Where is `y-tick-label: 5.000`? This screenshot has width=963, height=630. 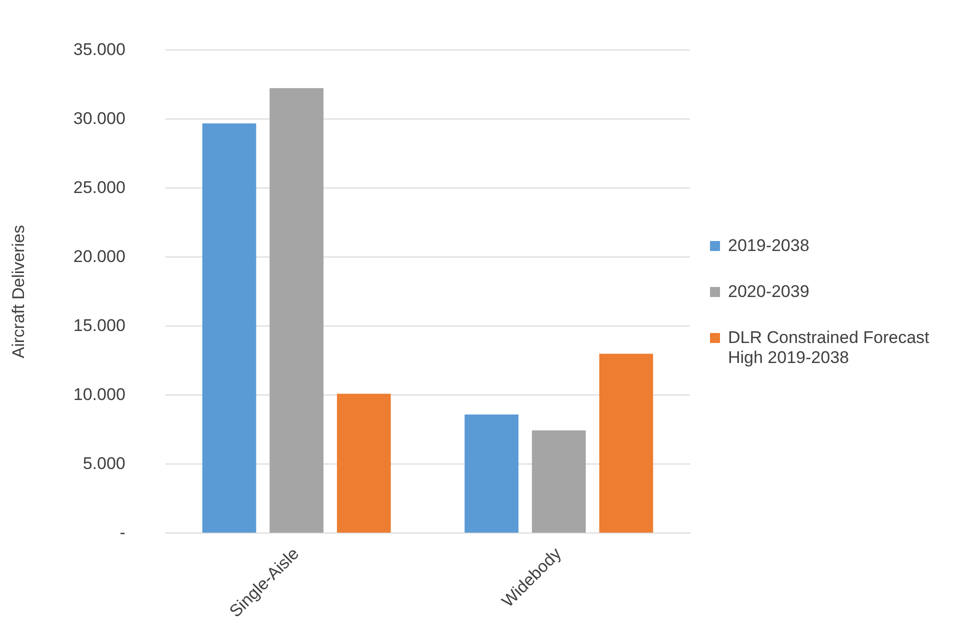 y-tick-label: 5.000 is located at coordinates (104, 463).